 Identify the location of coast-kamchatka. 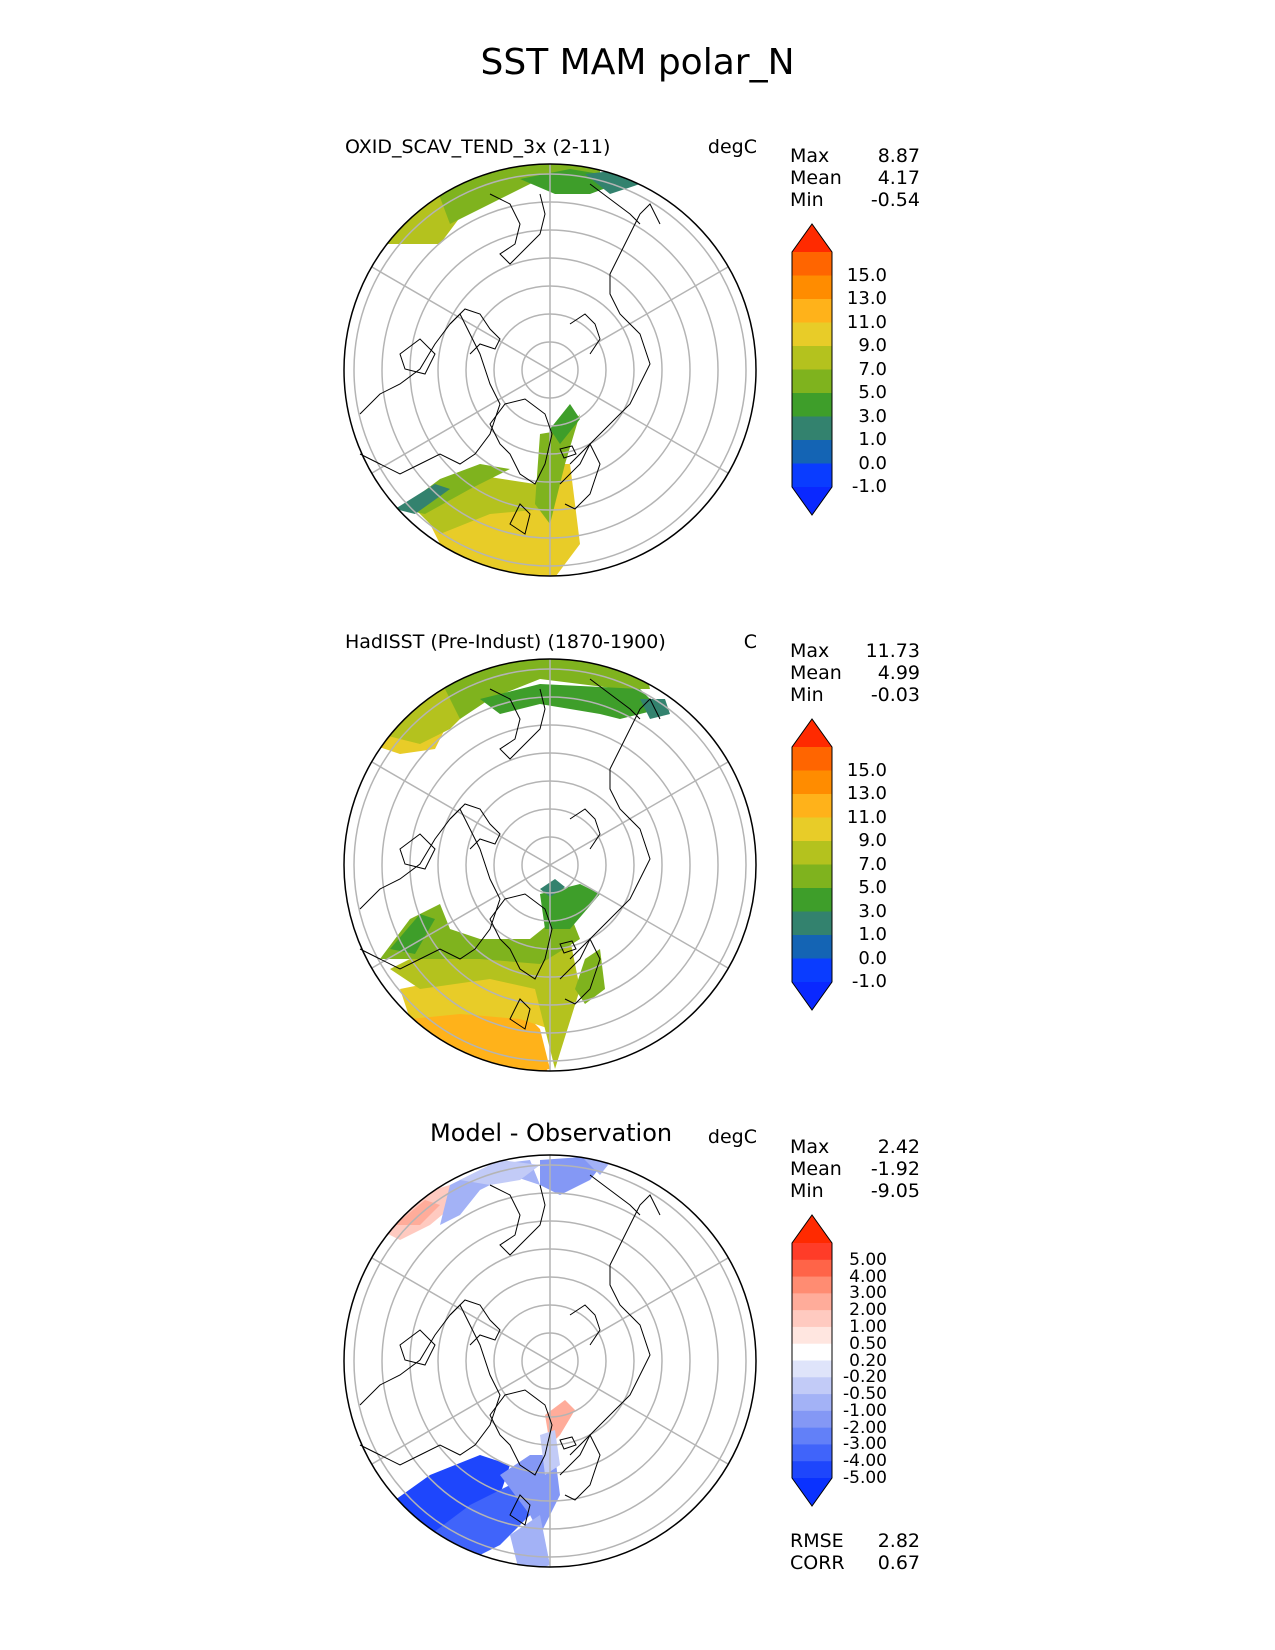
(615, 204).